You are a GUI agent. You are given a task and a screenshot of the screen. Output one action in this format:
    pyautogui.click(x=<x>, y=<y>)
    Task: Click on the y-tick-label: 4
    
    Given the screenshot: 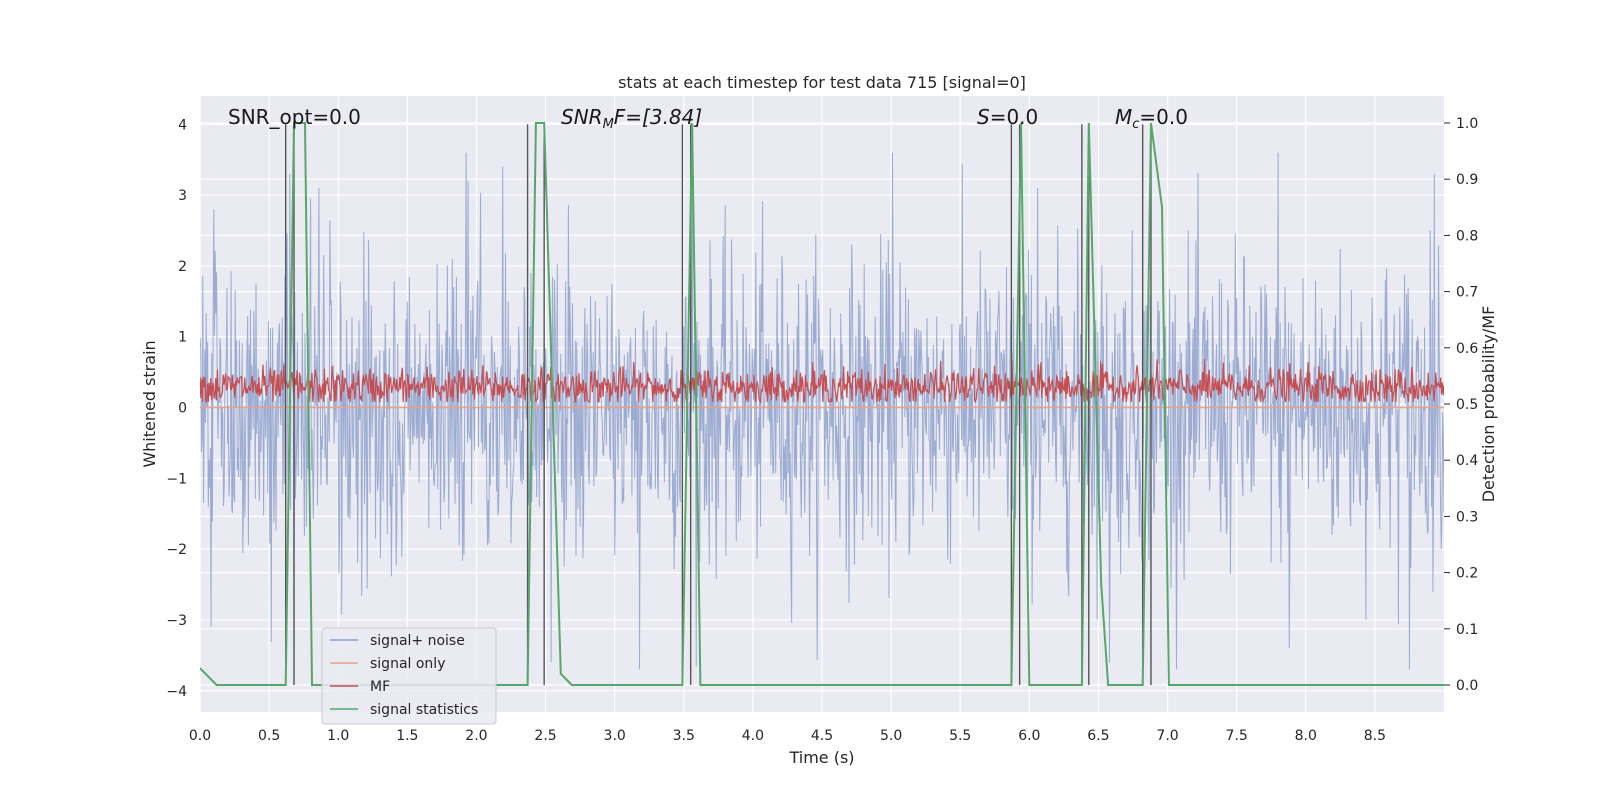 What is the action you would take?
    pyautogui.click(x=182, y=125)
    